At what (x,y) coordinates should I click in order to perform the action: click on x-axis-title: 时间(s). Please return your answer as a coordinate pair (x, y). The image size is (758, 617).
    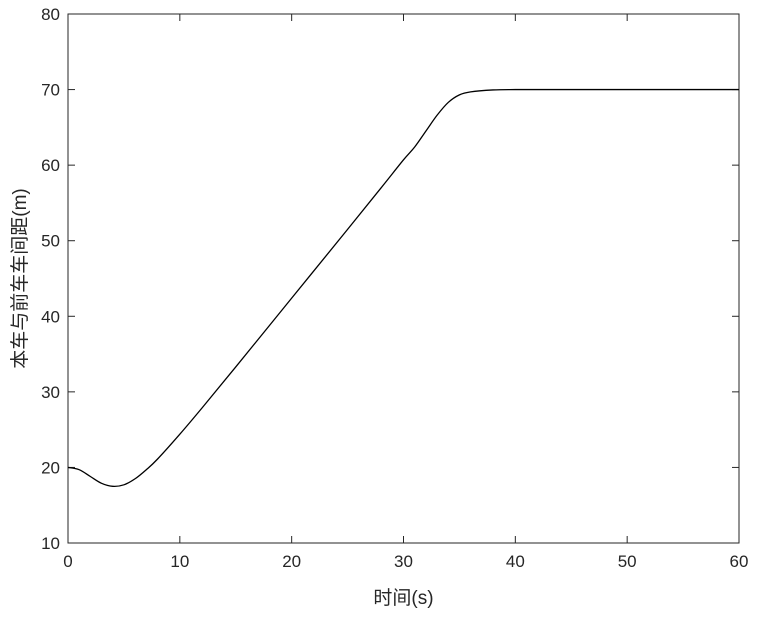
    Looking at the image, I should click on (403, 598).